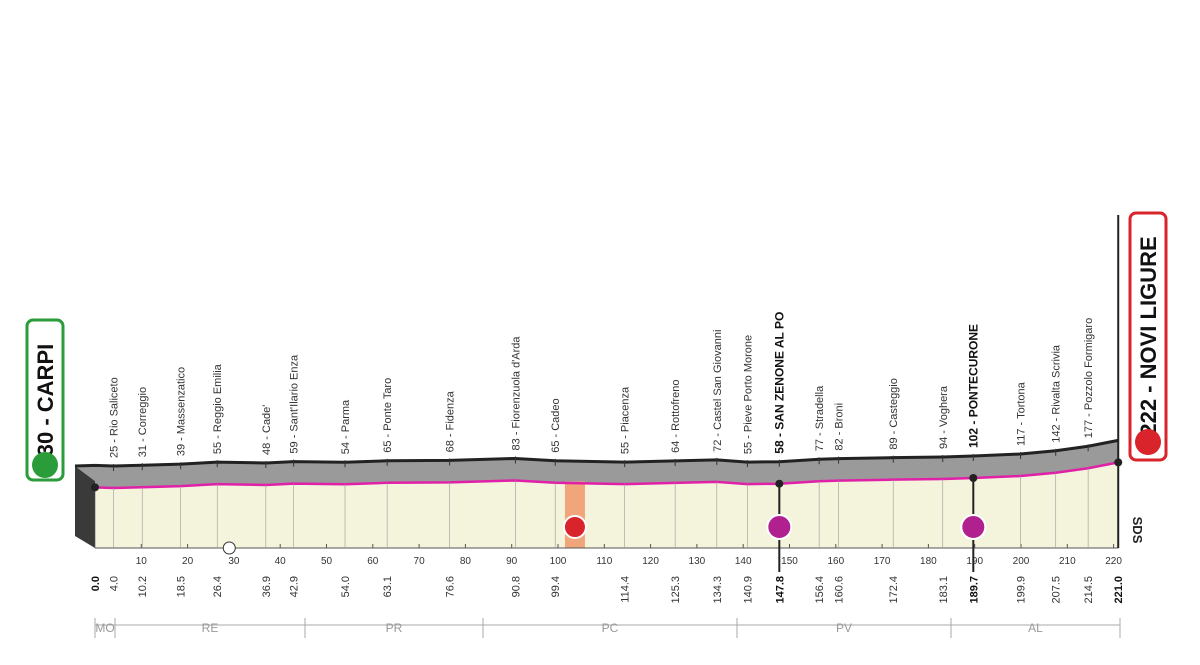  Describe the element at coordinates (229, 548) in the screenshot. I see `rail-icon` at that location.